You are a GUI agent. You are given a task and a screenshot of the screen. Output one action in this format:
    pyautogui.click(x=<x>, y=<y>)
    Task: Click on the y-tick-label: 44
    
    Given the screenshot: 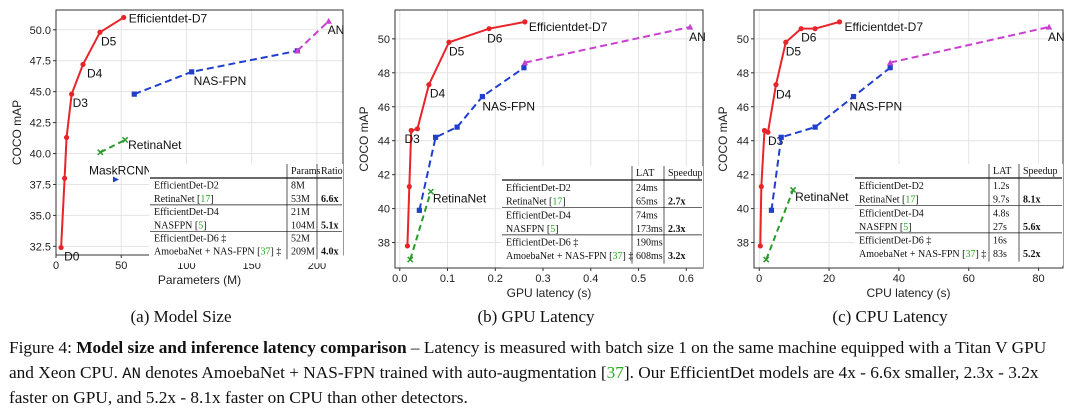 What is the action you would take?
    pyautogui.click(x=384, y=142)
    